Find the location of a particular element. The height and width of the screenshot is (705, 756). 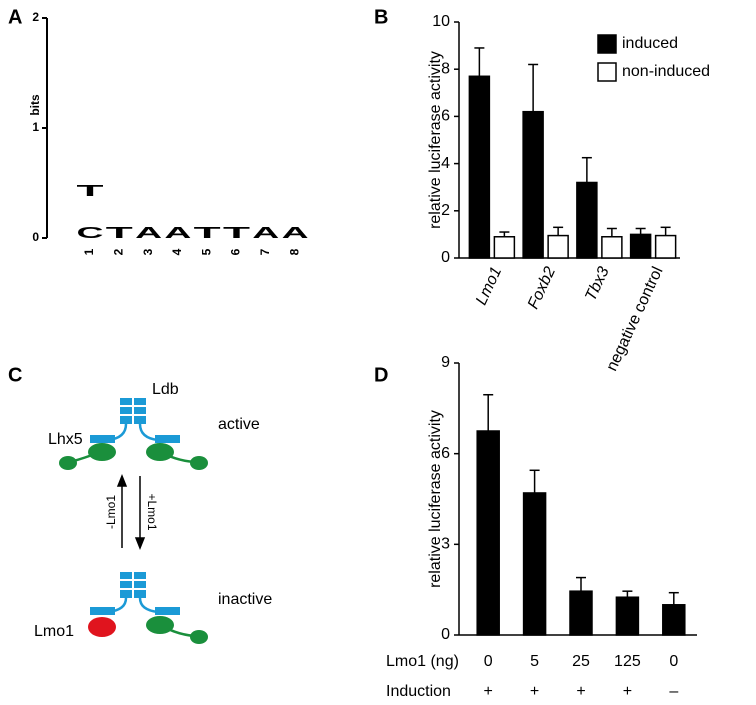

position-label: 1 is located at coordinates (89, 251).